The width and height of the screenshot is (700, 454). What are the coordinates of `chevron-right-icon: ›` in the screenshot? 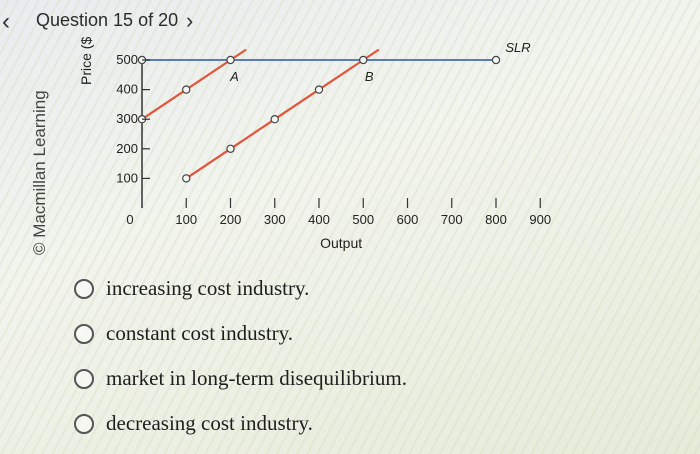 It's located at (190, 20).